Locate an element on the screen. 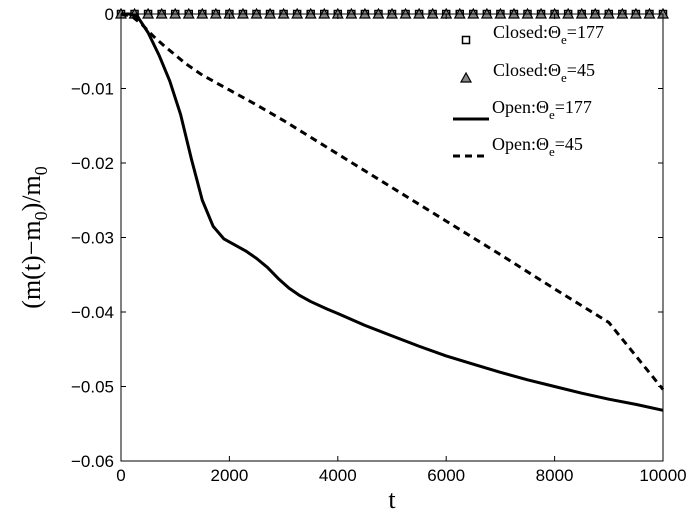  y-tick-label: −0.01 is located at coordinates (92, 89).